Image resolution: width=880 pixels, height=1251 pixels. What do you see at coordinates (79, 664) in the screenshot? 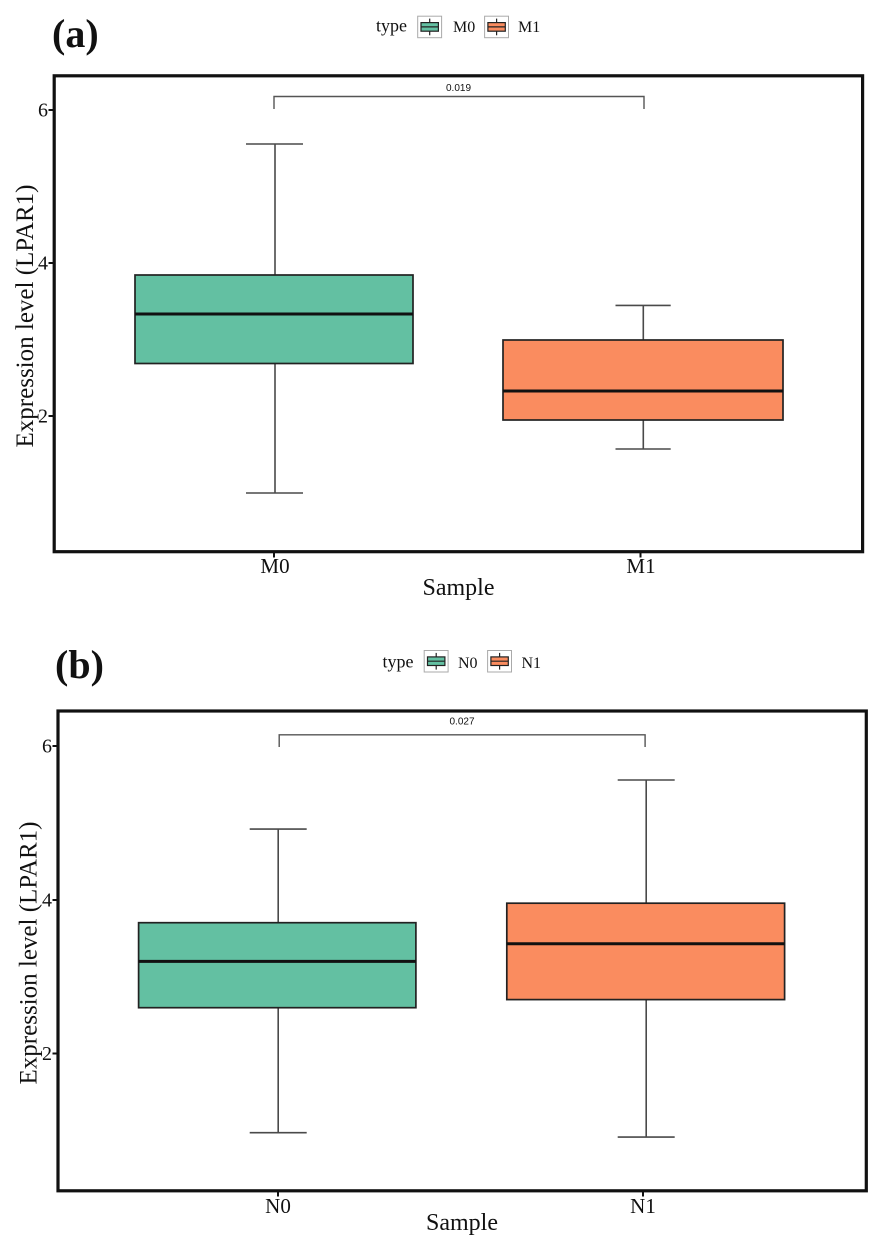
I see `svg-text: (b)` at bounding box center [79, 664].